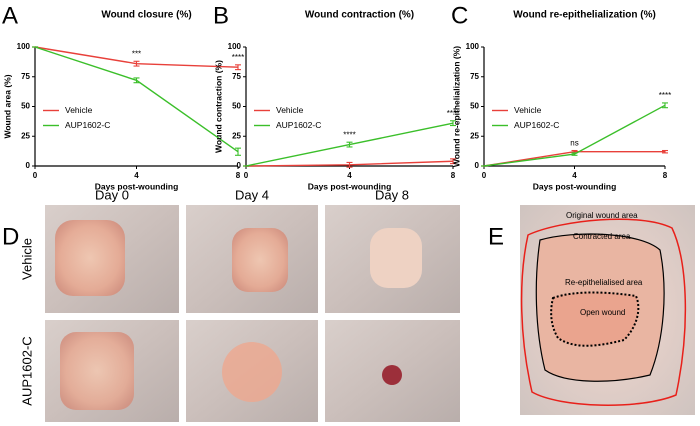 Image resolution: width=700 pixels, height=426 pixels. What do you see at coordinates (574, 135) in the screenshot?
I see `series-line` at bounding box center [574, 135].